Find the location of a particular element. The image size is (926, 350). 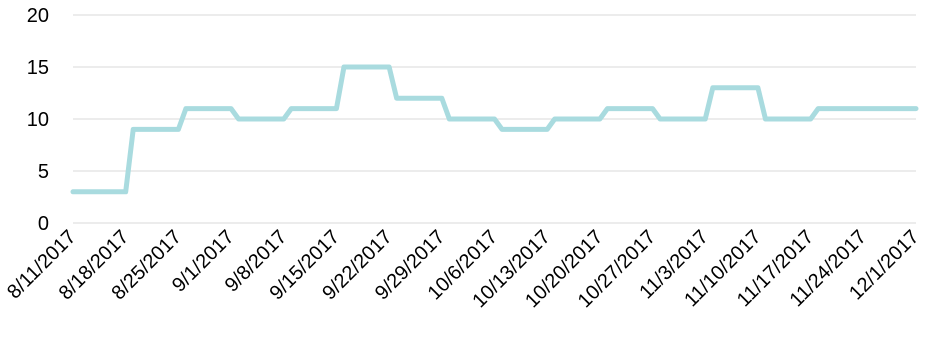

y-tick-label: 5 is located at coordinates (43, 172).